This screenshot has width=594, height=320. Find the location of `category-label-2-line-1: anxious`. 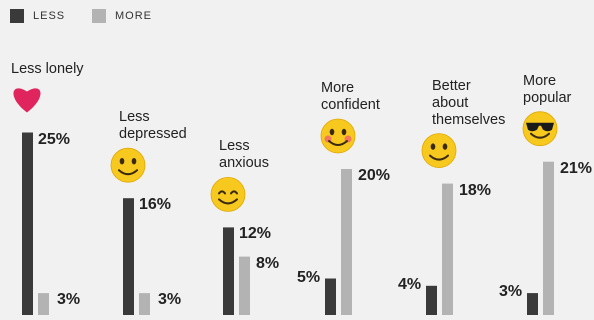

category-label-2-line-1: anxious is located at coordinates (244, 163).